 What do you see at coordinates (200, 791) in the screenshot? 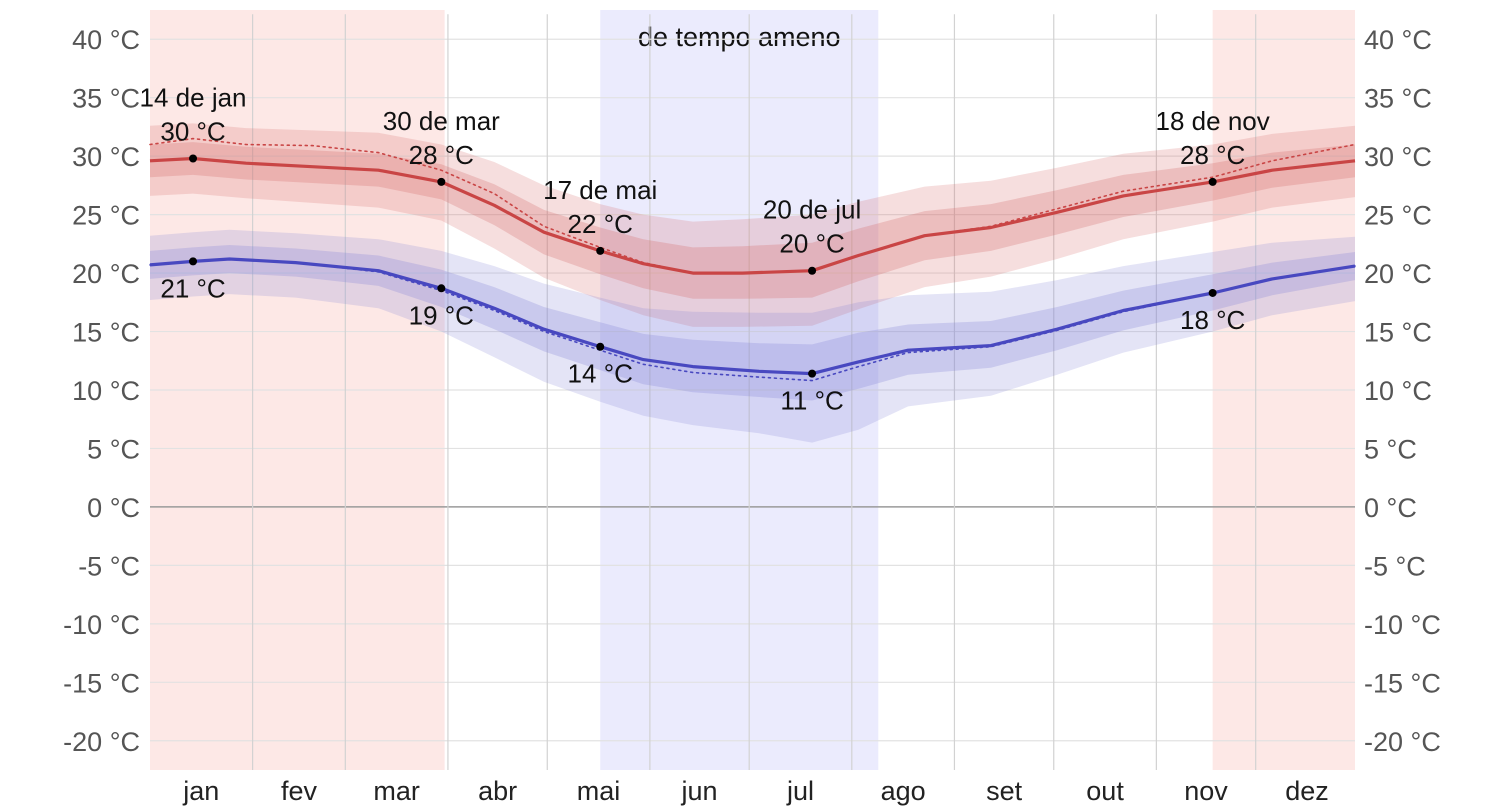
I see `month-label: jan` at bounding box center [200, 791].